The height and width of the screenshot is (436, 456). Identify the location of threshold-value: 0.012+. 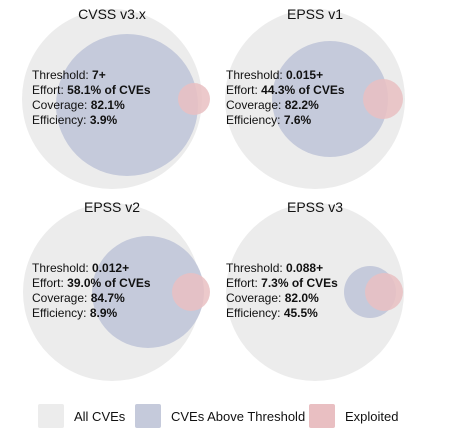
(111, 268).